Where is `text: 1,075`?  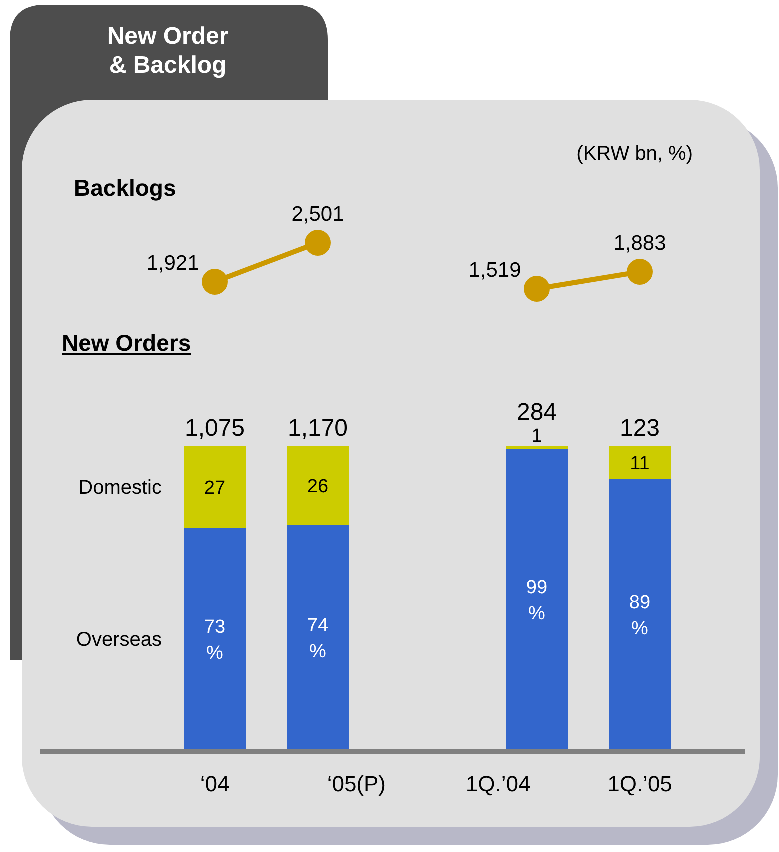 text: 1,075 is located at coordinates (215, 428).